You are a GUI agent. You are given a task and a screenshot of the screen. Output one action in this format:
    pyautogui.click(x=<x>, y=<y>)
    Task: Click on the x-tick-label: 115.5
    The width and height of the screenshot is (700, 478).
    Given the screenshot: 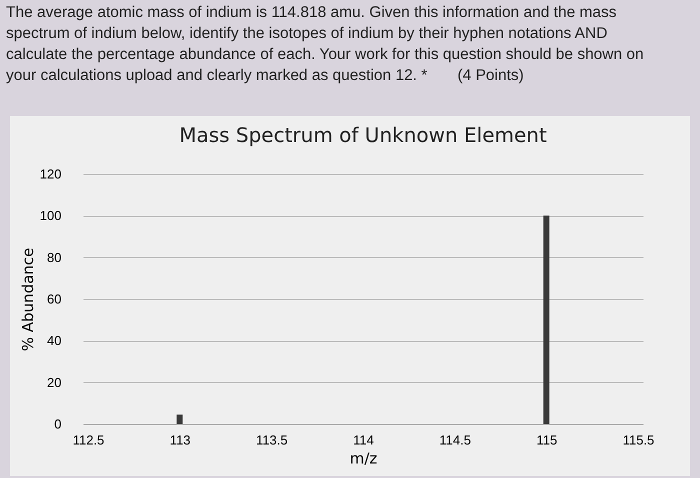 What is the action you would take?
    pyautogui.click(x=638, y=440)
    